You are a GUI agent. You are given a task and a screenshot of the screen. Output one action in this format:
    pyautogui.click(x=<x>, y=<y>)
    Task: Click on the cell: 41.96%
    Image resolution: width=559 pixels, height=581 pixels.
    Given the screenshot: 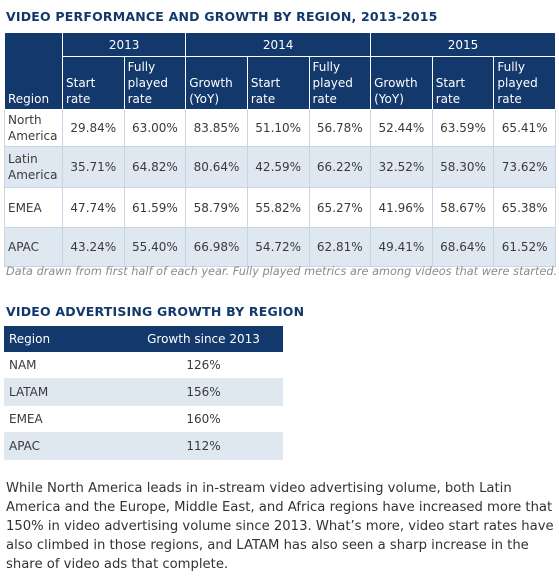 What is the action you would take?
    pyautogui.click(x=401, y=207)
    